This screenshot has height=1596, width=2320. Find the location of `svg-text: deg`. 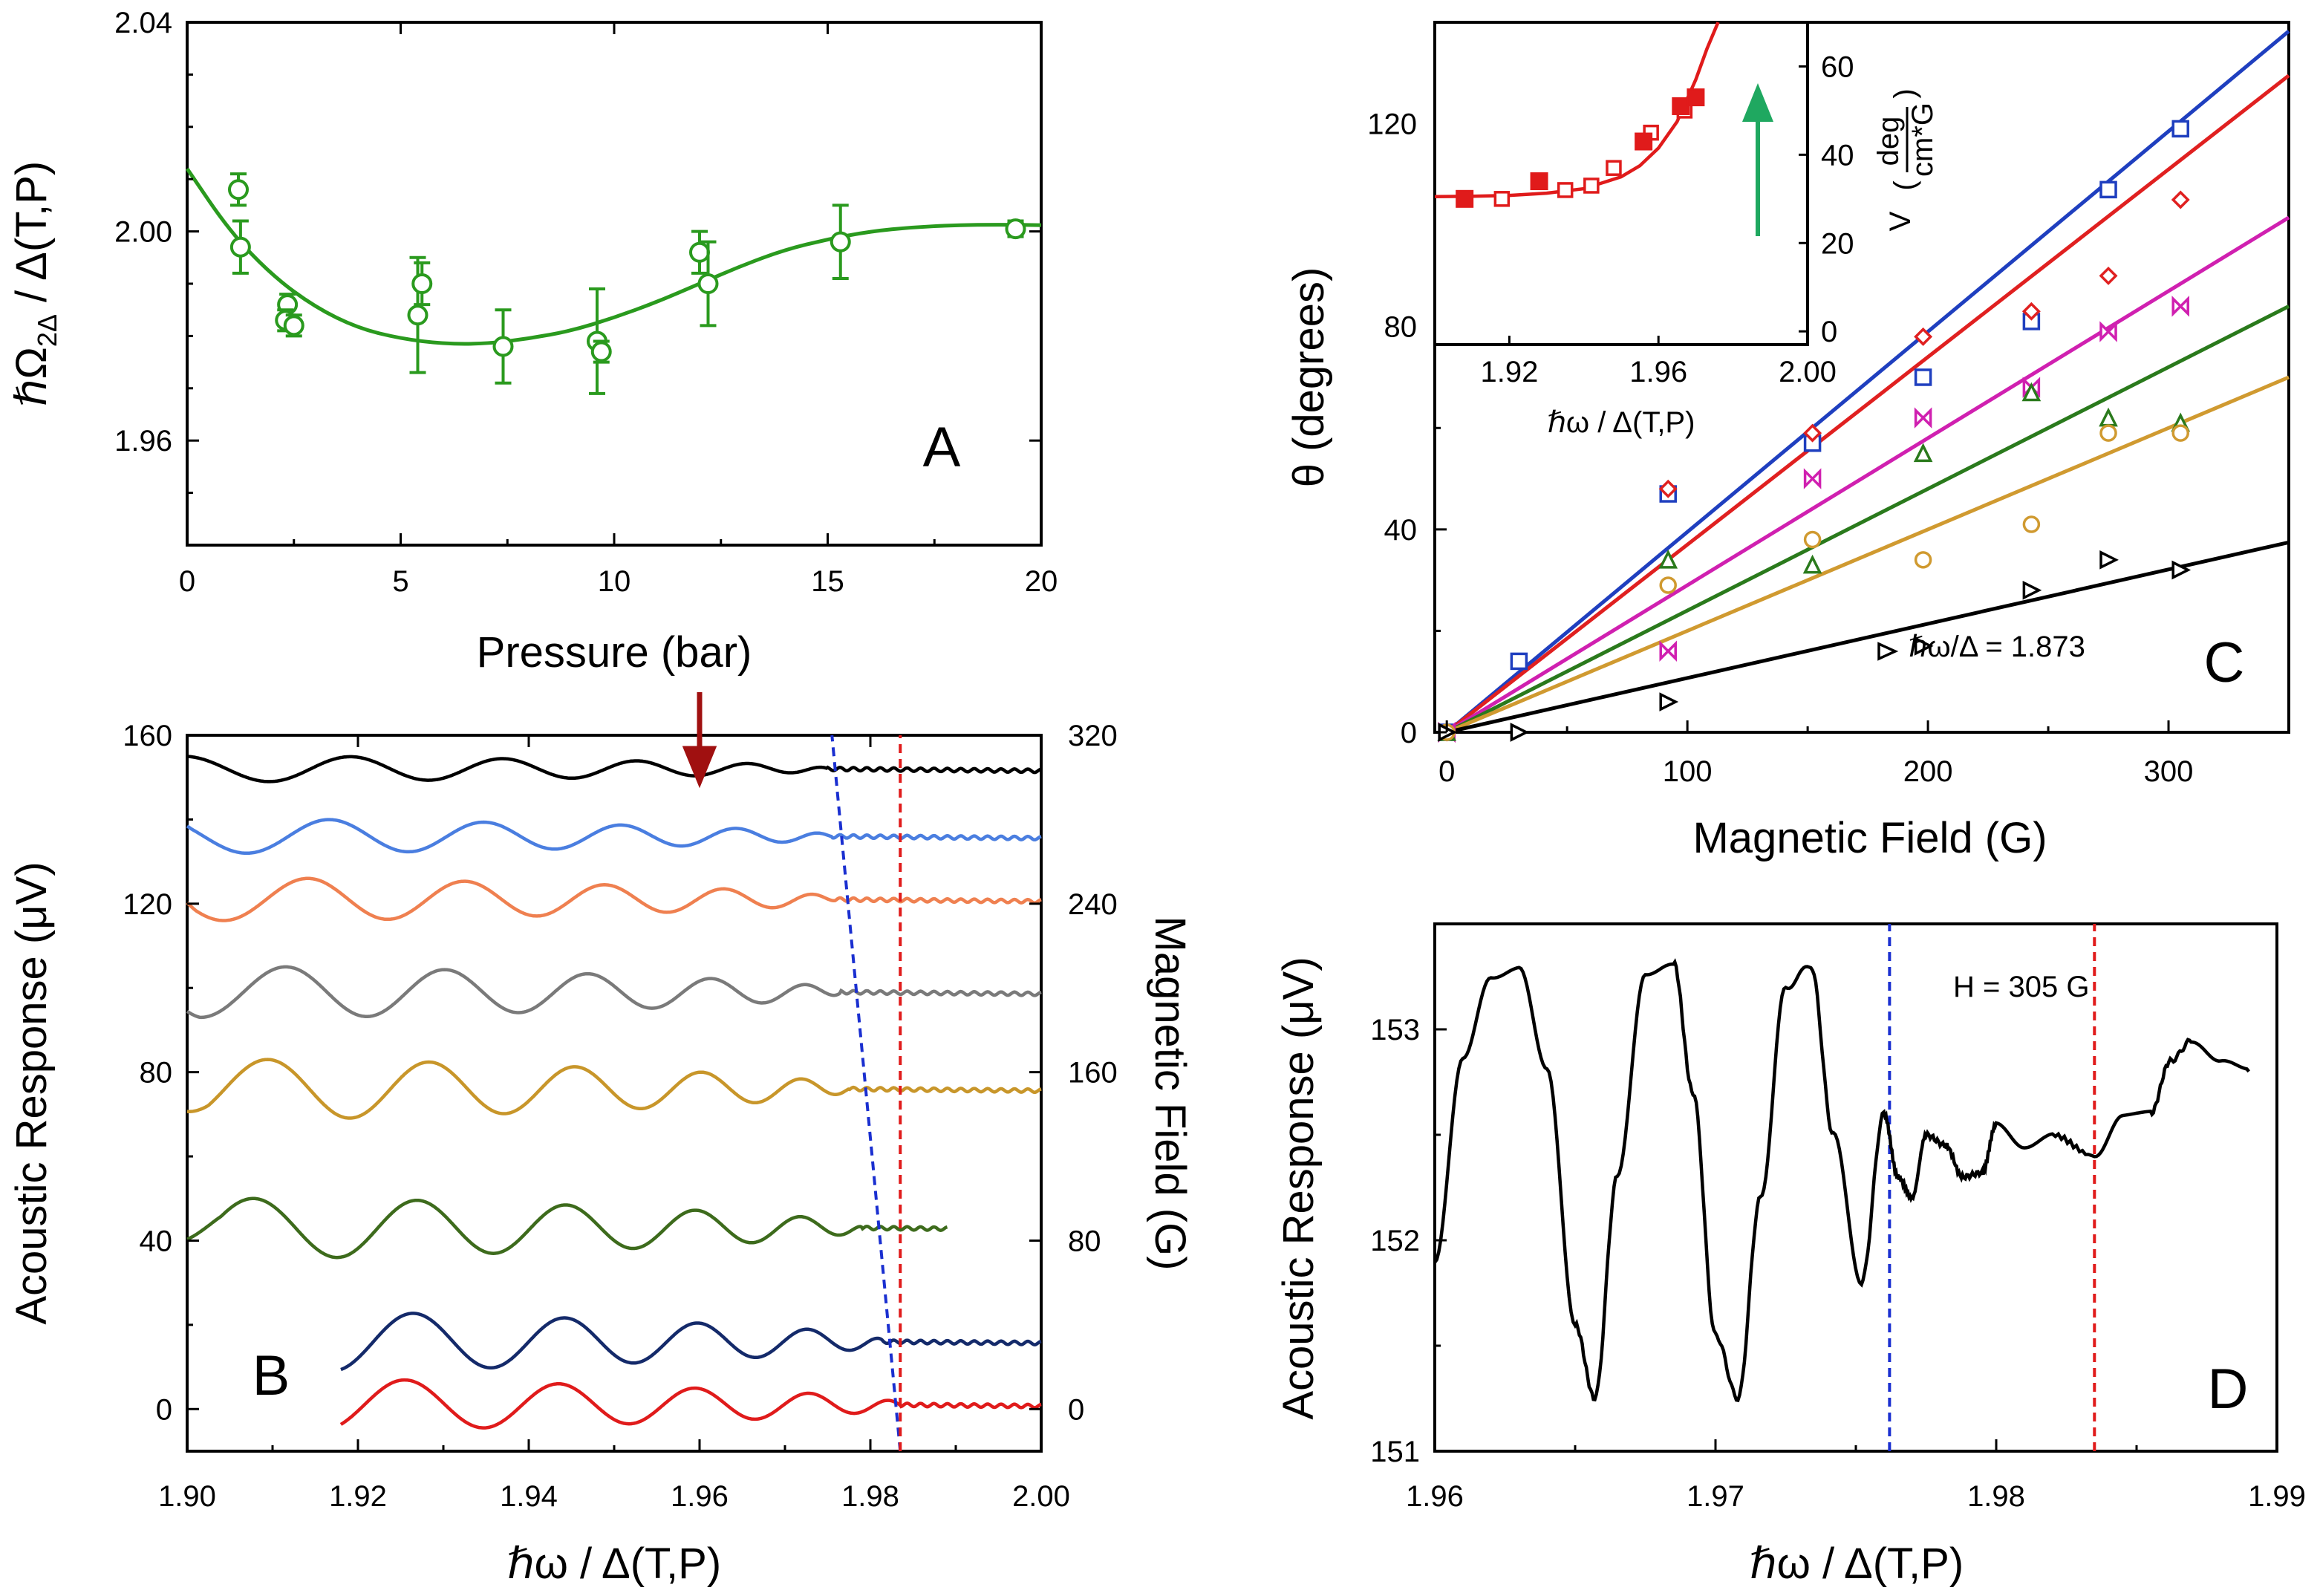

svg-text: deg is located at coordinates (1888, 141).